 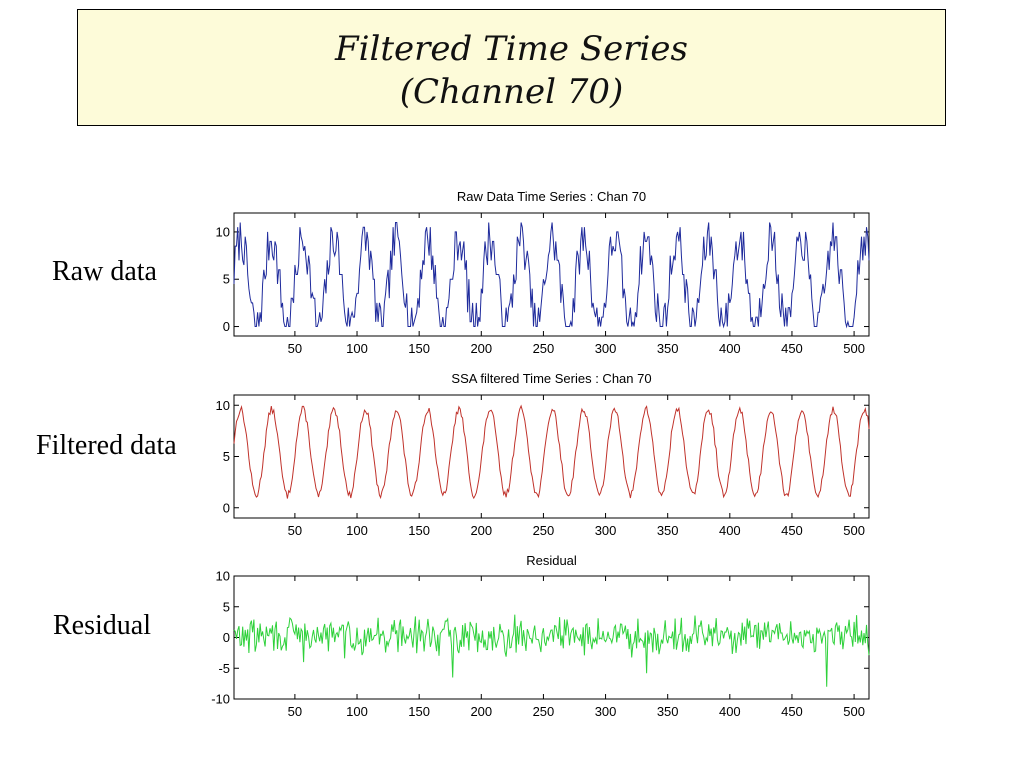 What do you see at coordinates (511, 49) in the screenshot?
I see `slide-title-line-1: Filtered Time Series` at bounding box center [511, 49].